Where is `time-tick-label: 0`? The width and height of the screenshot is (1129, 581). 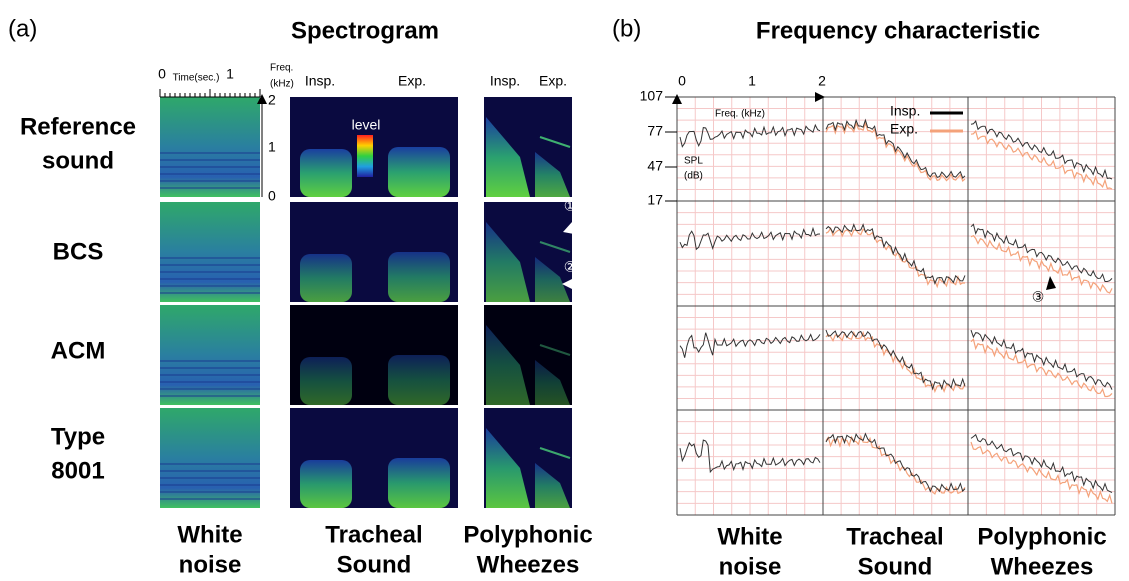
time-tick-label: 0 is located at coordinates (162, 74).